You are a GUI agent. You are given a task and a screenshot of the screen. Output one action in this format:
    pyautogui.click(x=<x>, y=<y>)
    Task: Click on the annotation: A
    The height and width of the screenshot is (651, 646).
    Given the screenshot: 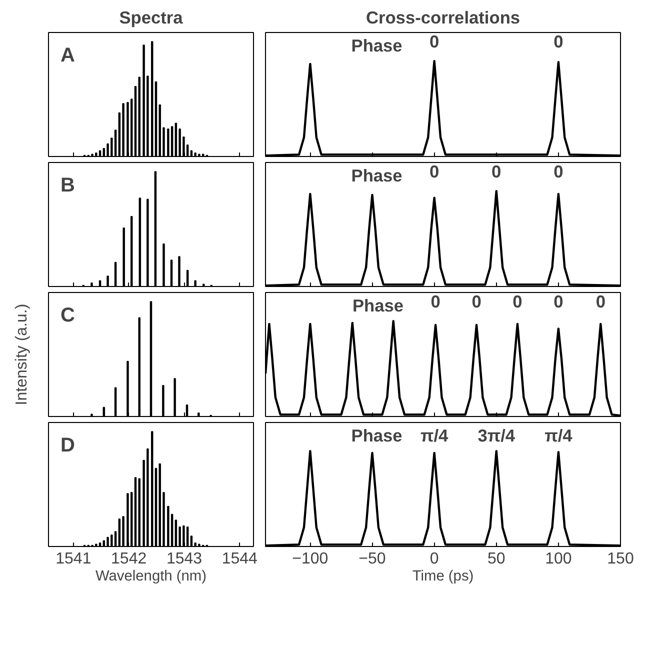 What is the action you would take?
    pyautogui.click(x=67, y=55)
    